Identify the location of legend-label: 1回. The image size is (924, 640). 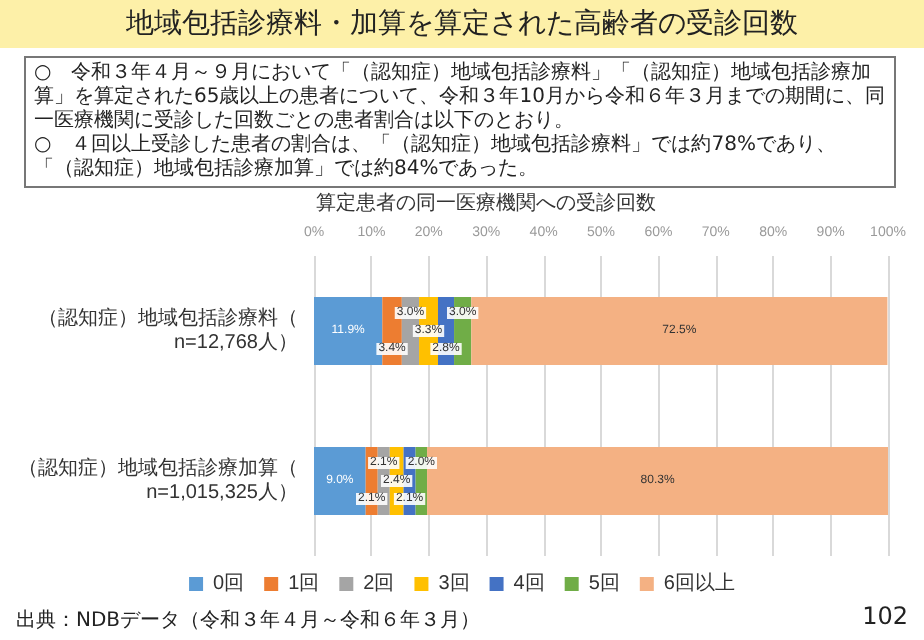
(304, 584).